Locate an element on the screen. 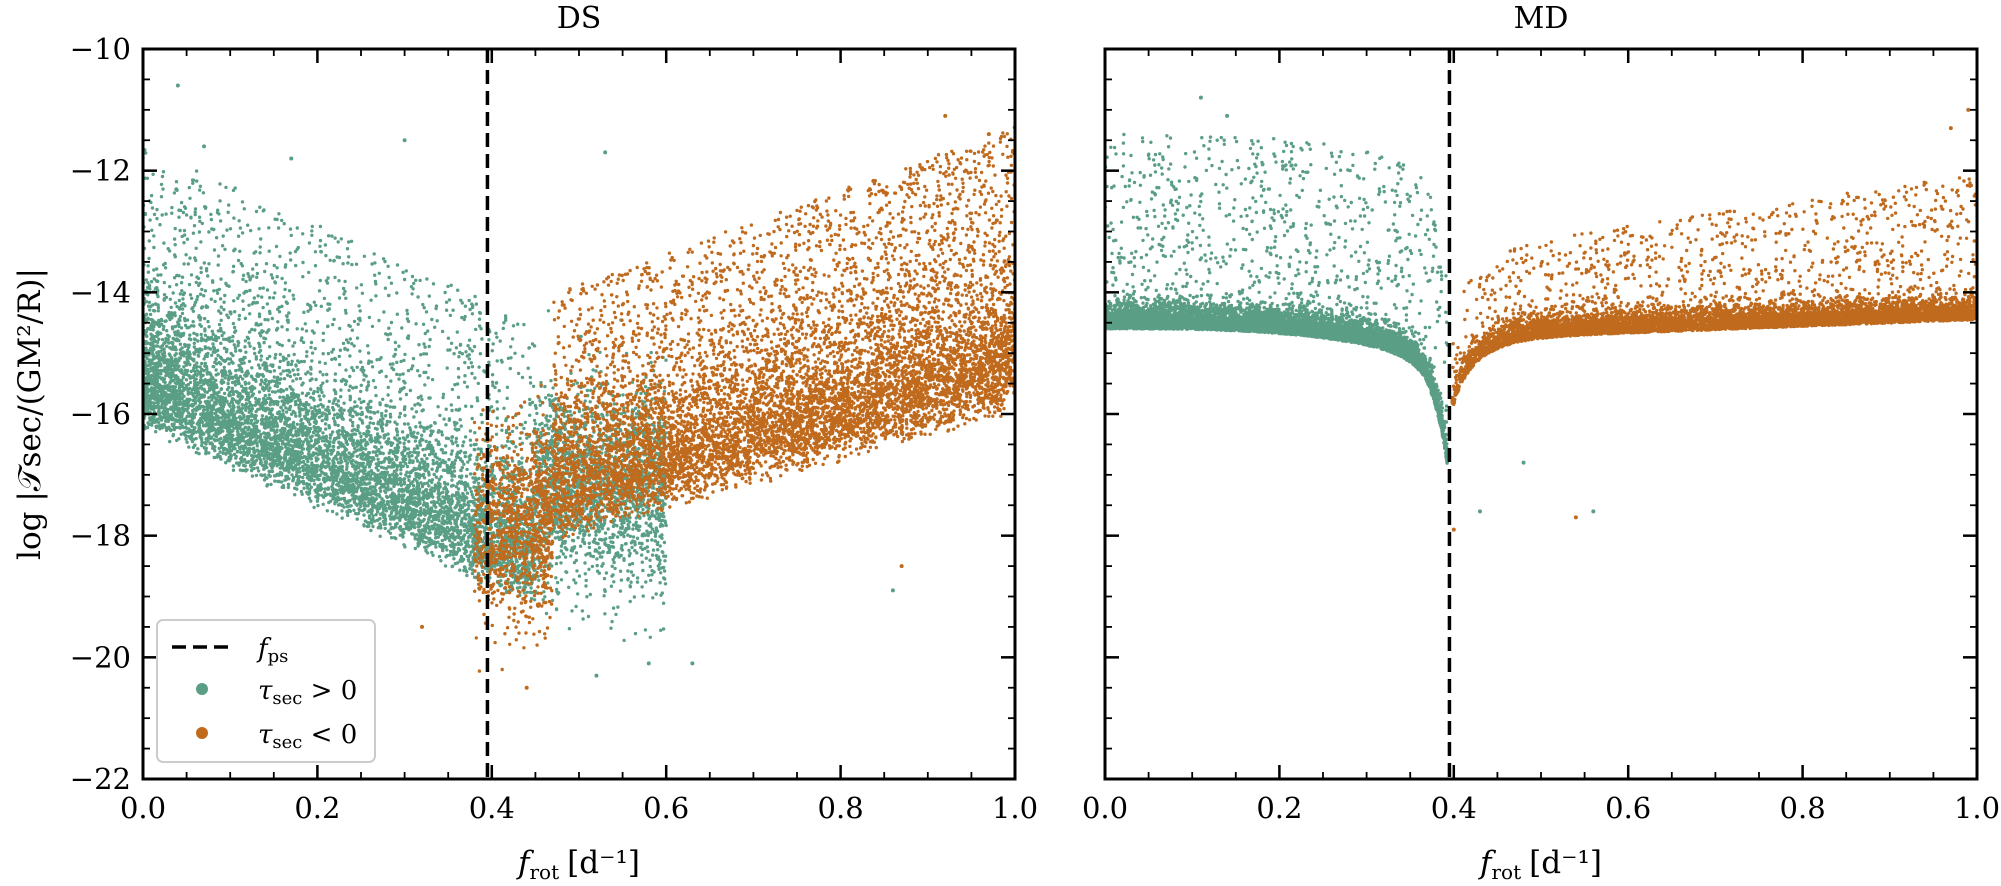  legend-label-negative-rest: < 0 is located at coordinates (329, 735).